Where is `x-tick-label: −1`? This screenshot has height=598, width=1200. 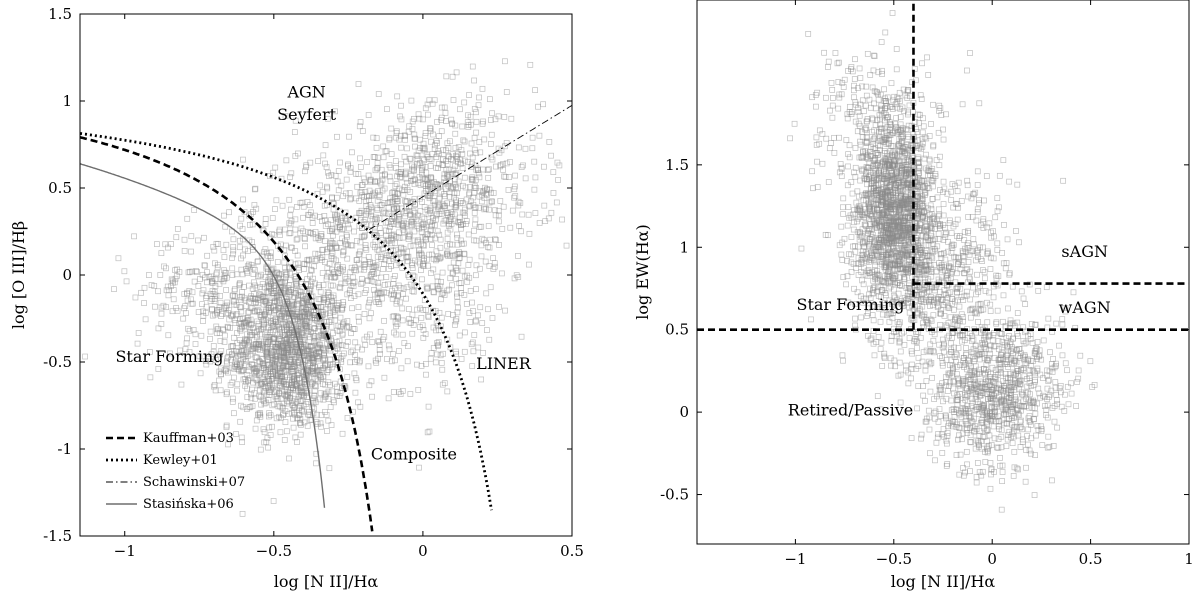 x-tick-label: −1 is located at coordinates (125, 551).